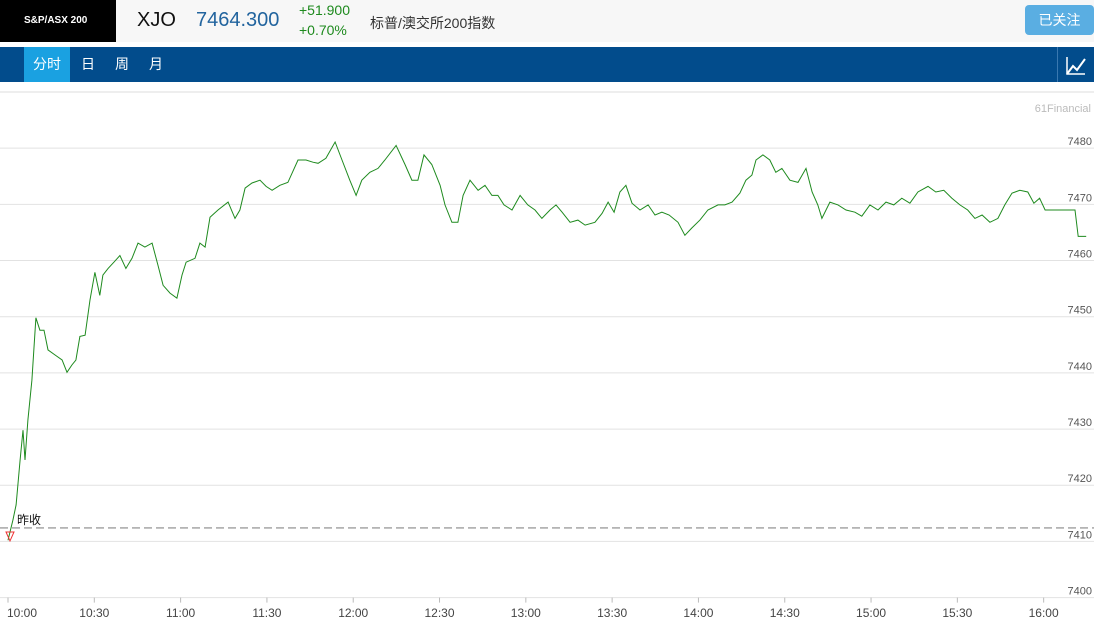  Describe the element at coordinates (266, 613) in the screenshot. I see `x-tick-label: 11:30` at that location.